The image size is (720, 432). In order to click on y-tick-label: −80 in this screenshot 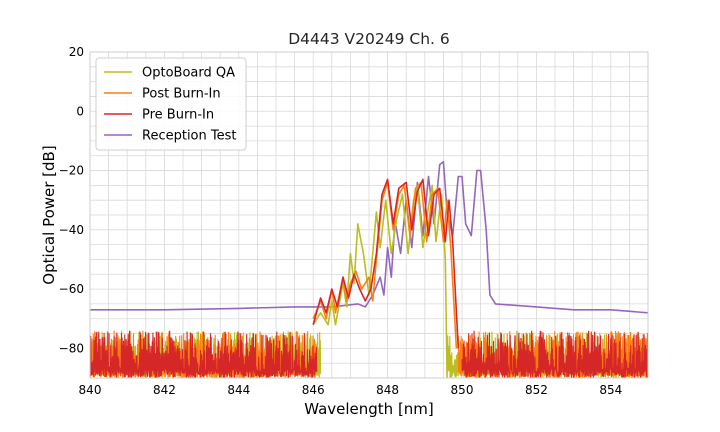, I will do `click(71, 348)`.